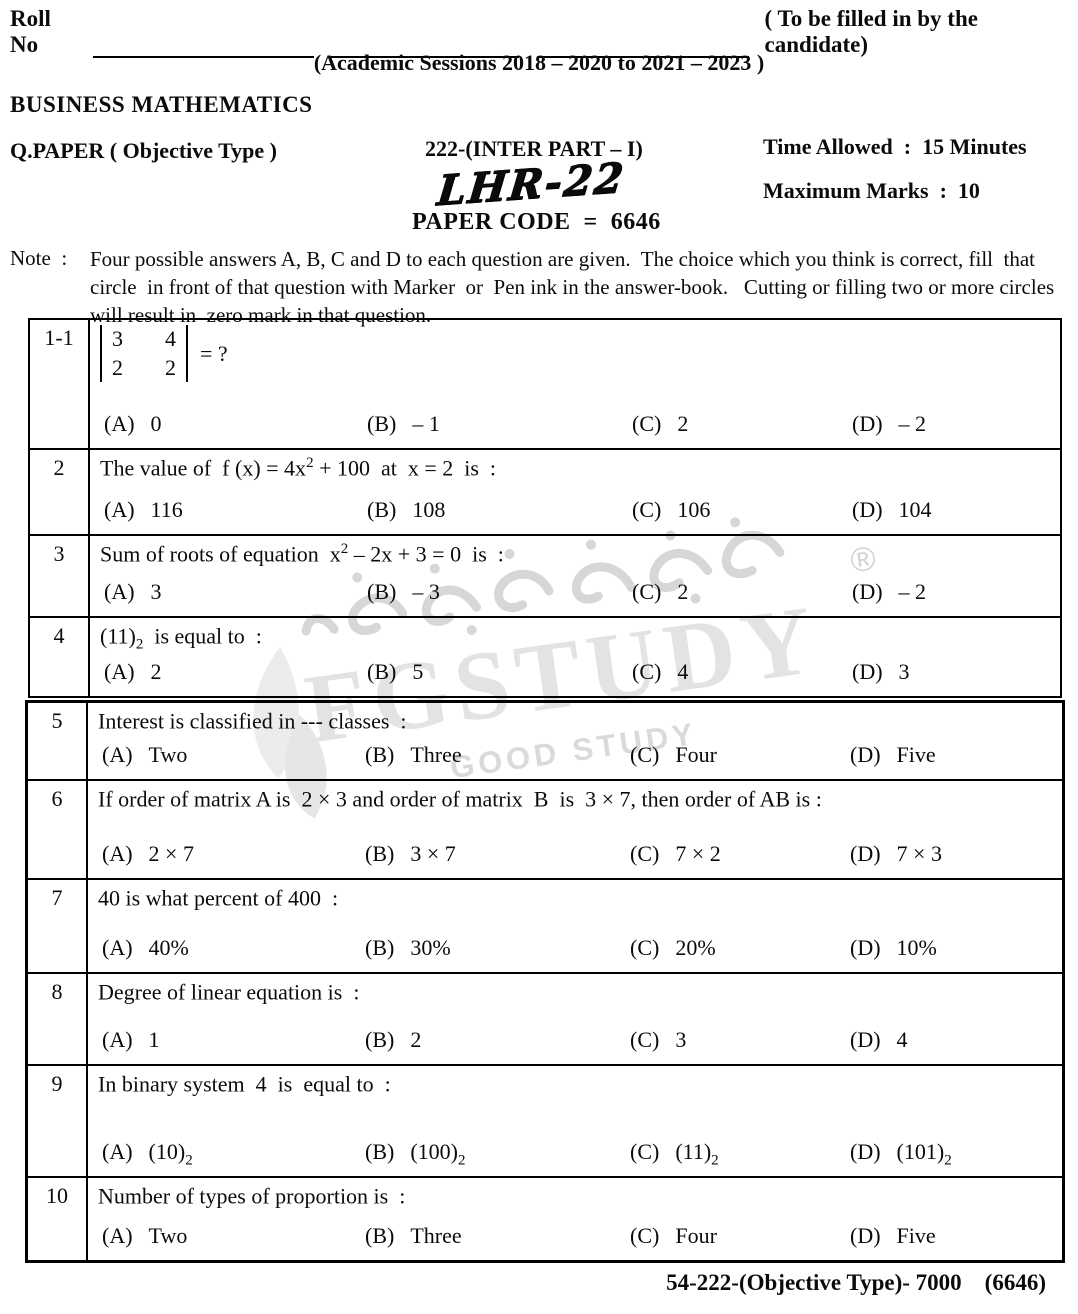 Image resolution: width=1078 pixels, height=1314 pixels. What do you see at coordinates (252, 721) in the screenshot?
I see `question-stem: Interest is classified in --- classes :` at bounding box center [252, 721].